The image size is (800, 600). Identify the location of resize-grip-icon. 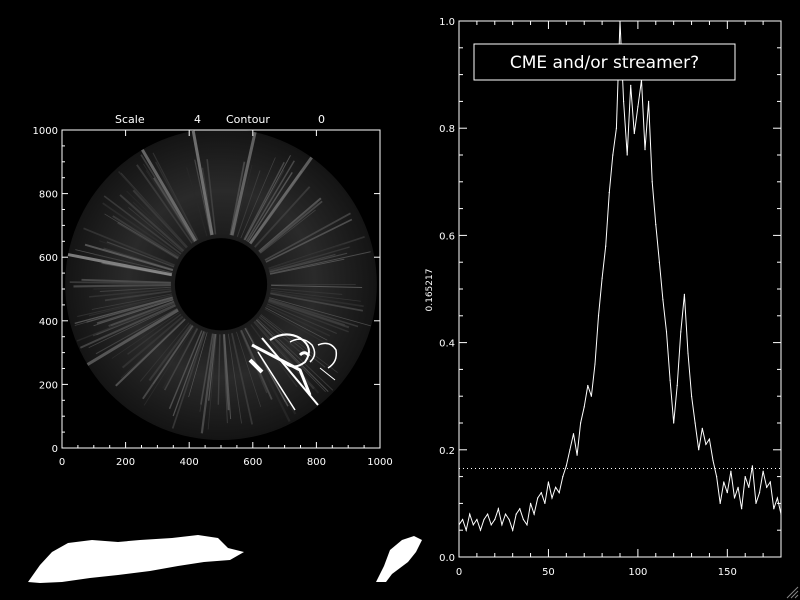
(792, 592).